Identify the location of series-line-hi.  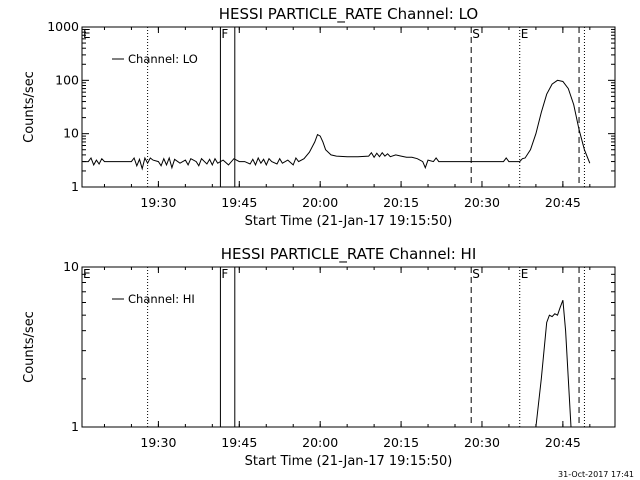
(554, 364).